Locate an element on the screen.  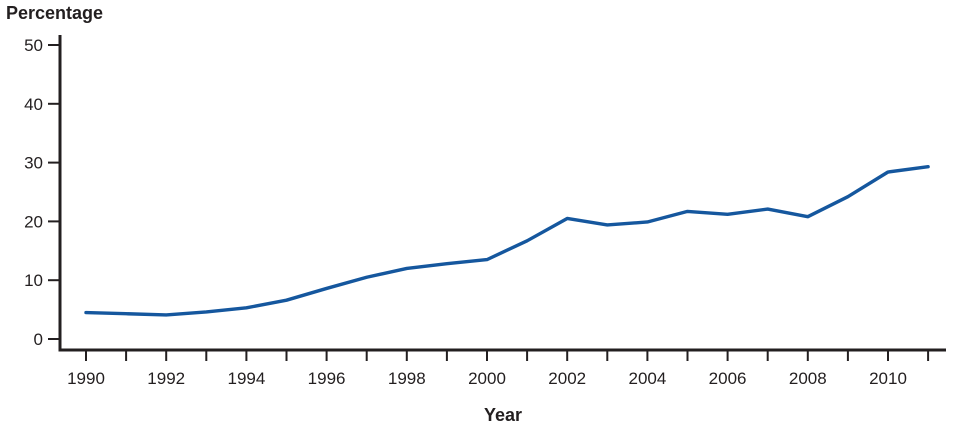
y-tick-label: 30 is located at coordinates (33, 163).